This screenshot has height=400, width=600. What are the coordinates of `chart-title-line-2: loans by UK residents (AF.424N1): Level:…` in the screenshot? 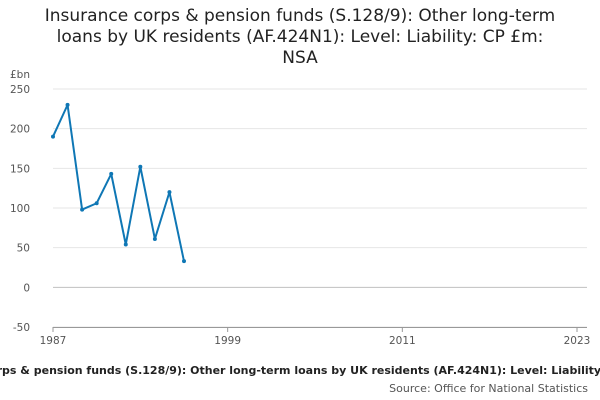 It's located at (300, 37).